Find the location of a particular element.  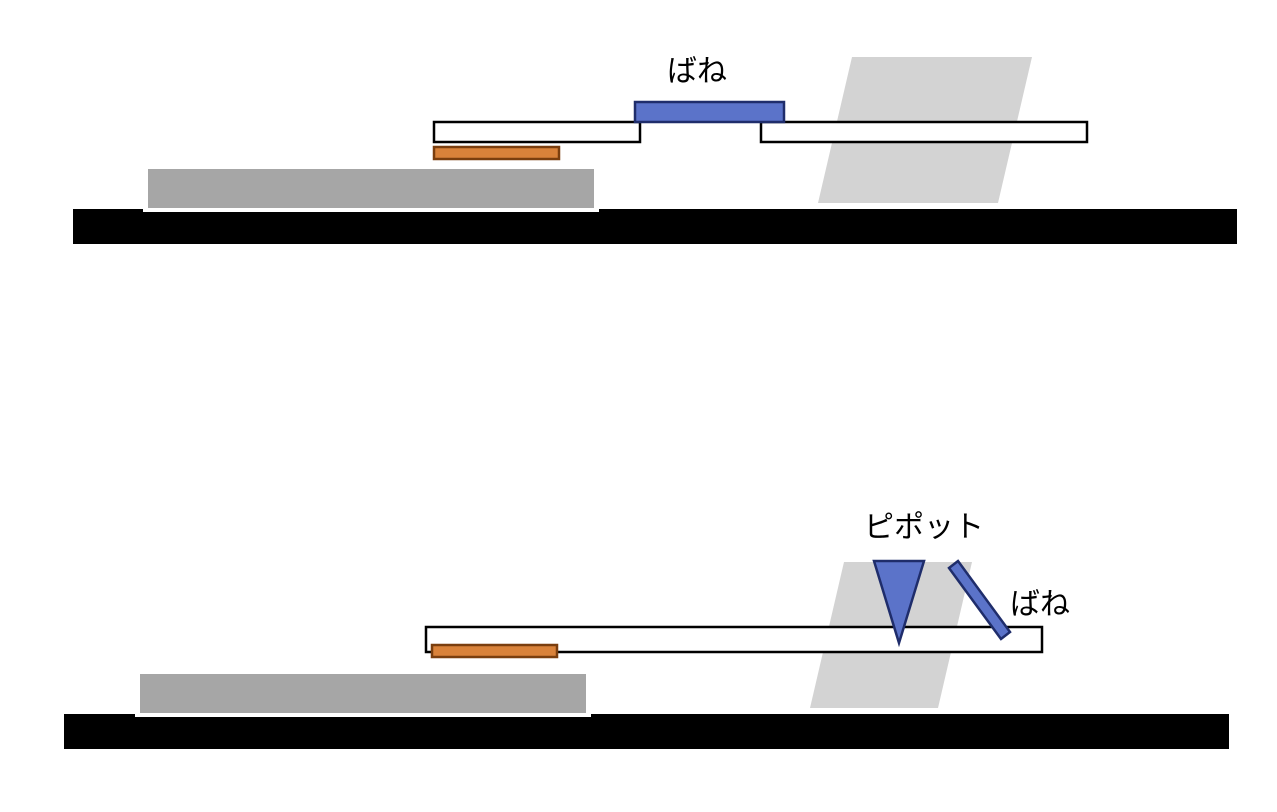

bottom-gray-block is located at coordinates (363, 693).